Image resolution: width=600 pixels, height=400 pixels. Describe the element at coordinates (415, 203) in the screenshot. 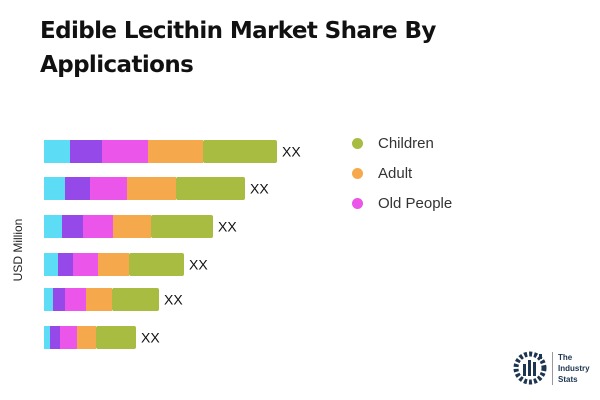

I see `legend-label: Old People` at that location.